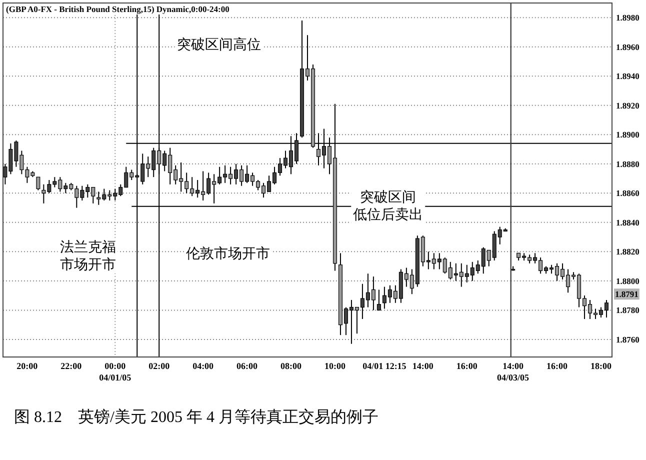  What do you see at coordinates (247, 366) in the screenshot?
I see `x-tick-label: 06:00` at bounding box center [247, 366].